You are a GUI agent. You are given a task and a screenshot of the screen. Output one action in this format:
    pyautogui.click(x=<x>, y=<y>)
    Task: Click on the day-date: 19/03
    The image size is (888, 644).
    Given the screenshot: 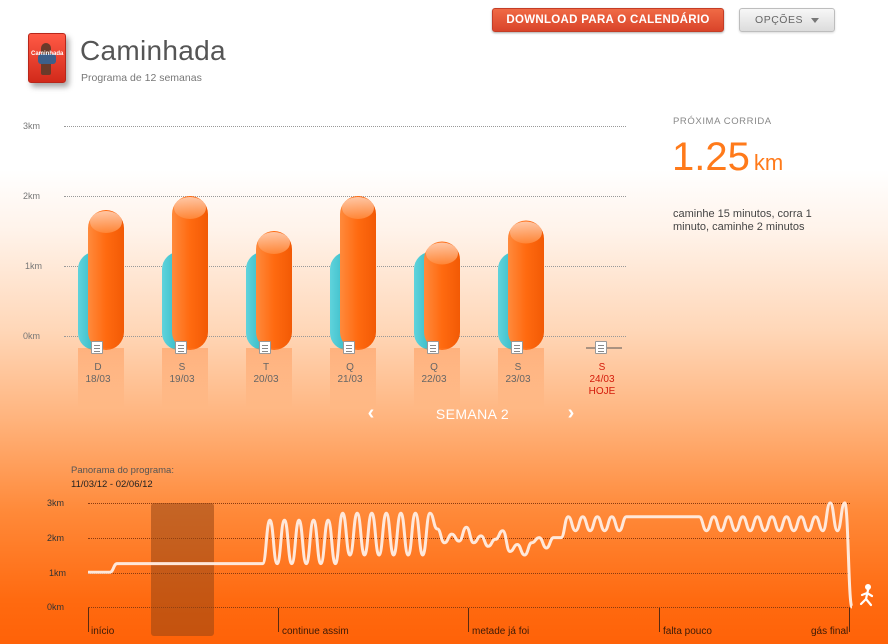 What is the action you would take?
    pyautogui.click(x=182, y=379)
    